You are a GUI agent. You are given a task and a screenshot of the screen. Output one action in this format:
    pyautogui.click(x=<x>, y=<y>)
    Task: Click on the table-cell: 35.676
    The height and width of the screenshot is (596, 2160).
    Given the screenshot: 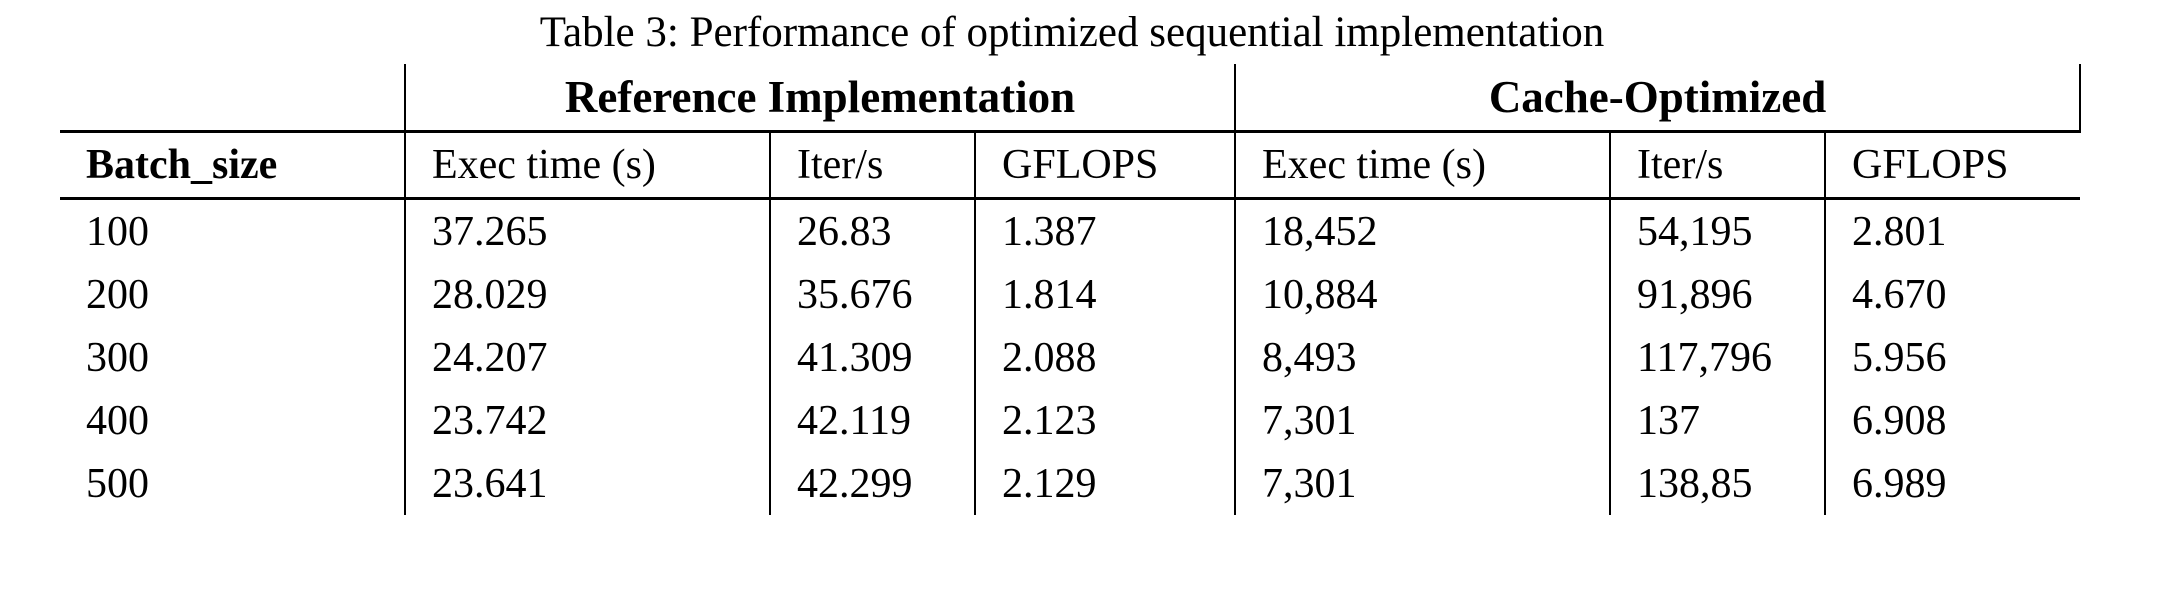 What is the action you would take?
    pyautogui.click(x=872, y=294)
    